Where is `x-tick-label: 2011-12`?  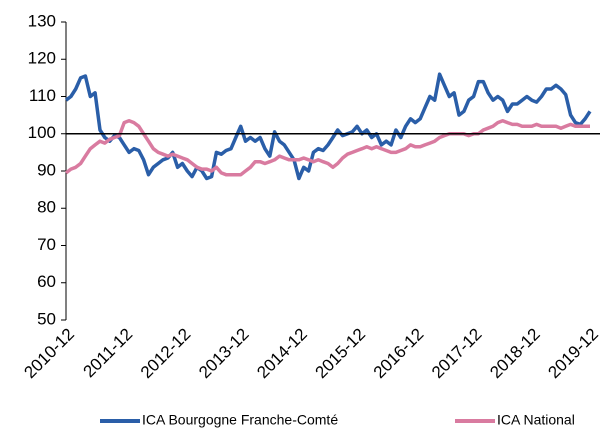 x-tick-label: 2011-12 is located at coordinates (108, 353).